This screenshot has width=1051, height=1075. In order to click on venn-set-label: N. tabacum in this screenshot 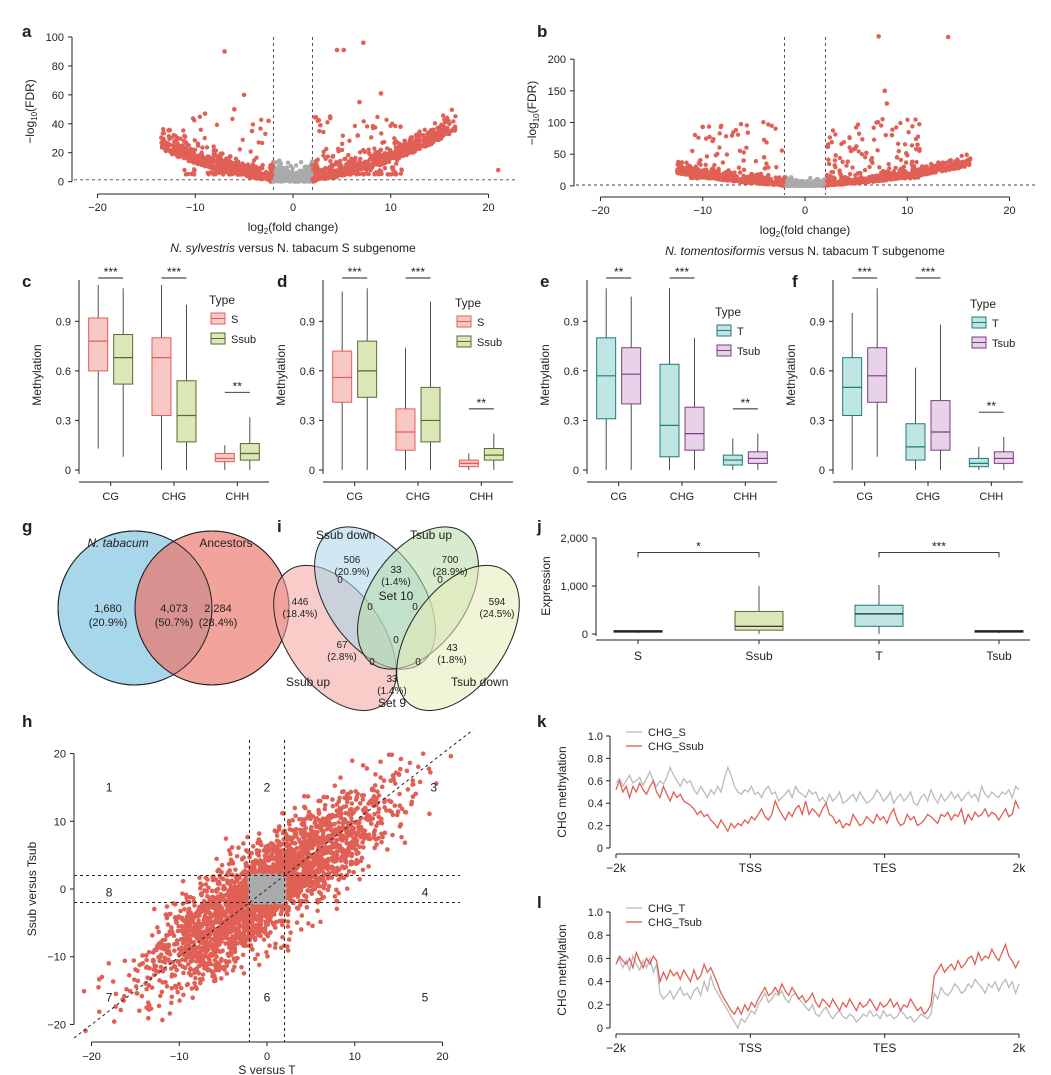, I will do `click(117, 543)`.